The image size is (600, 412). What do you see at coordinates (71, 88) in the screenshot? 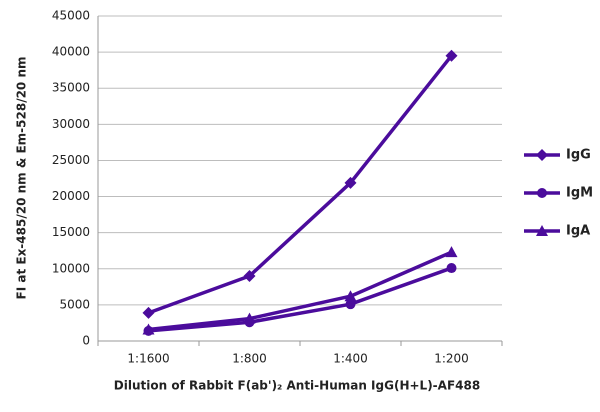
I see `y-tick-label: 35000` at bounding box center [71, 88].